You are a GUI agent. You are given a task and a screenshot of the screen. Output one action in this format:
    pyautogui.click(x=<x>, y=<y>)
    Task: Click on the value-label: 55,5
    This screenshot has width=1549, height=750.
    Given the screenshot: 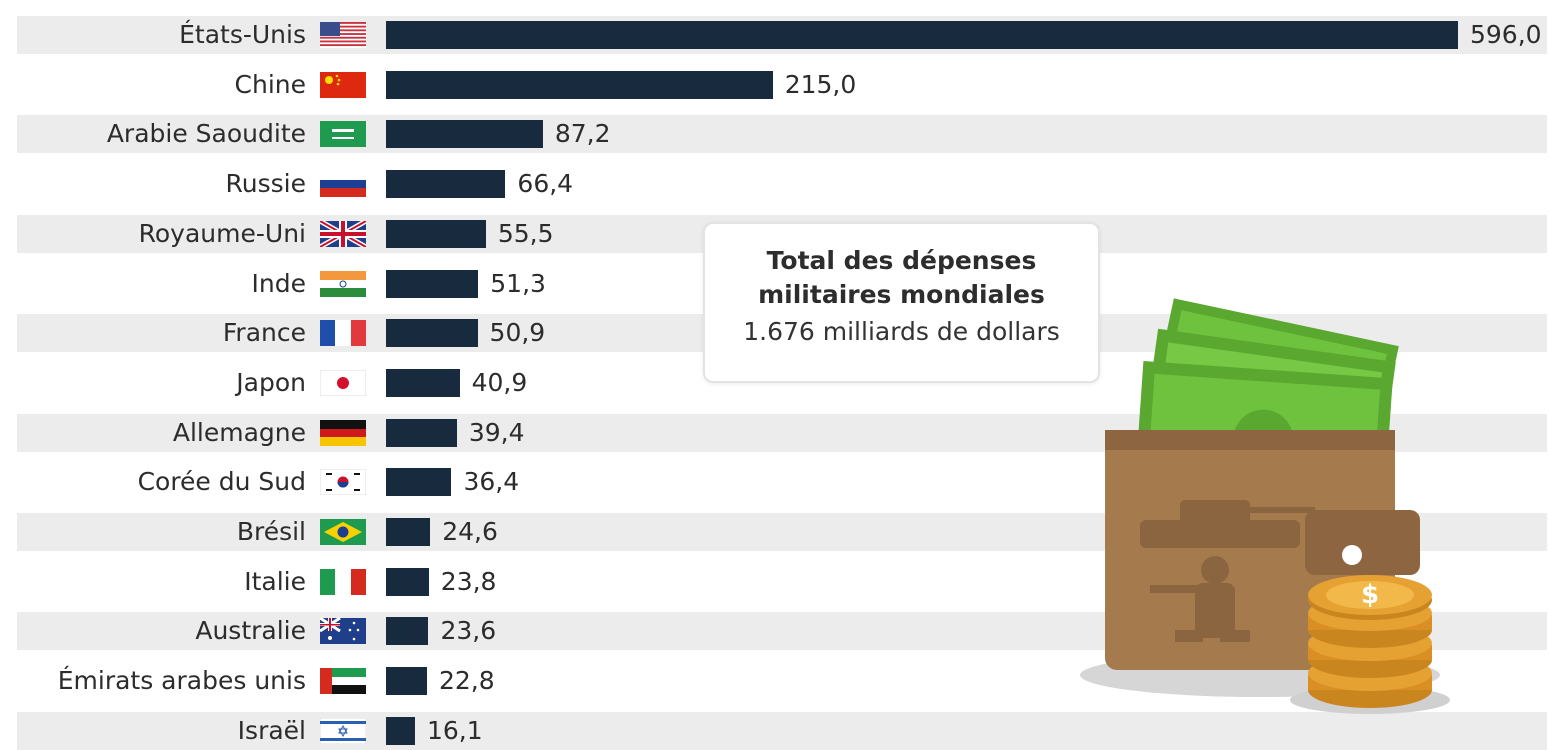 What is the action you would take?
    pyautogui.click(x=525, y=233)
    